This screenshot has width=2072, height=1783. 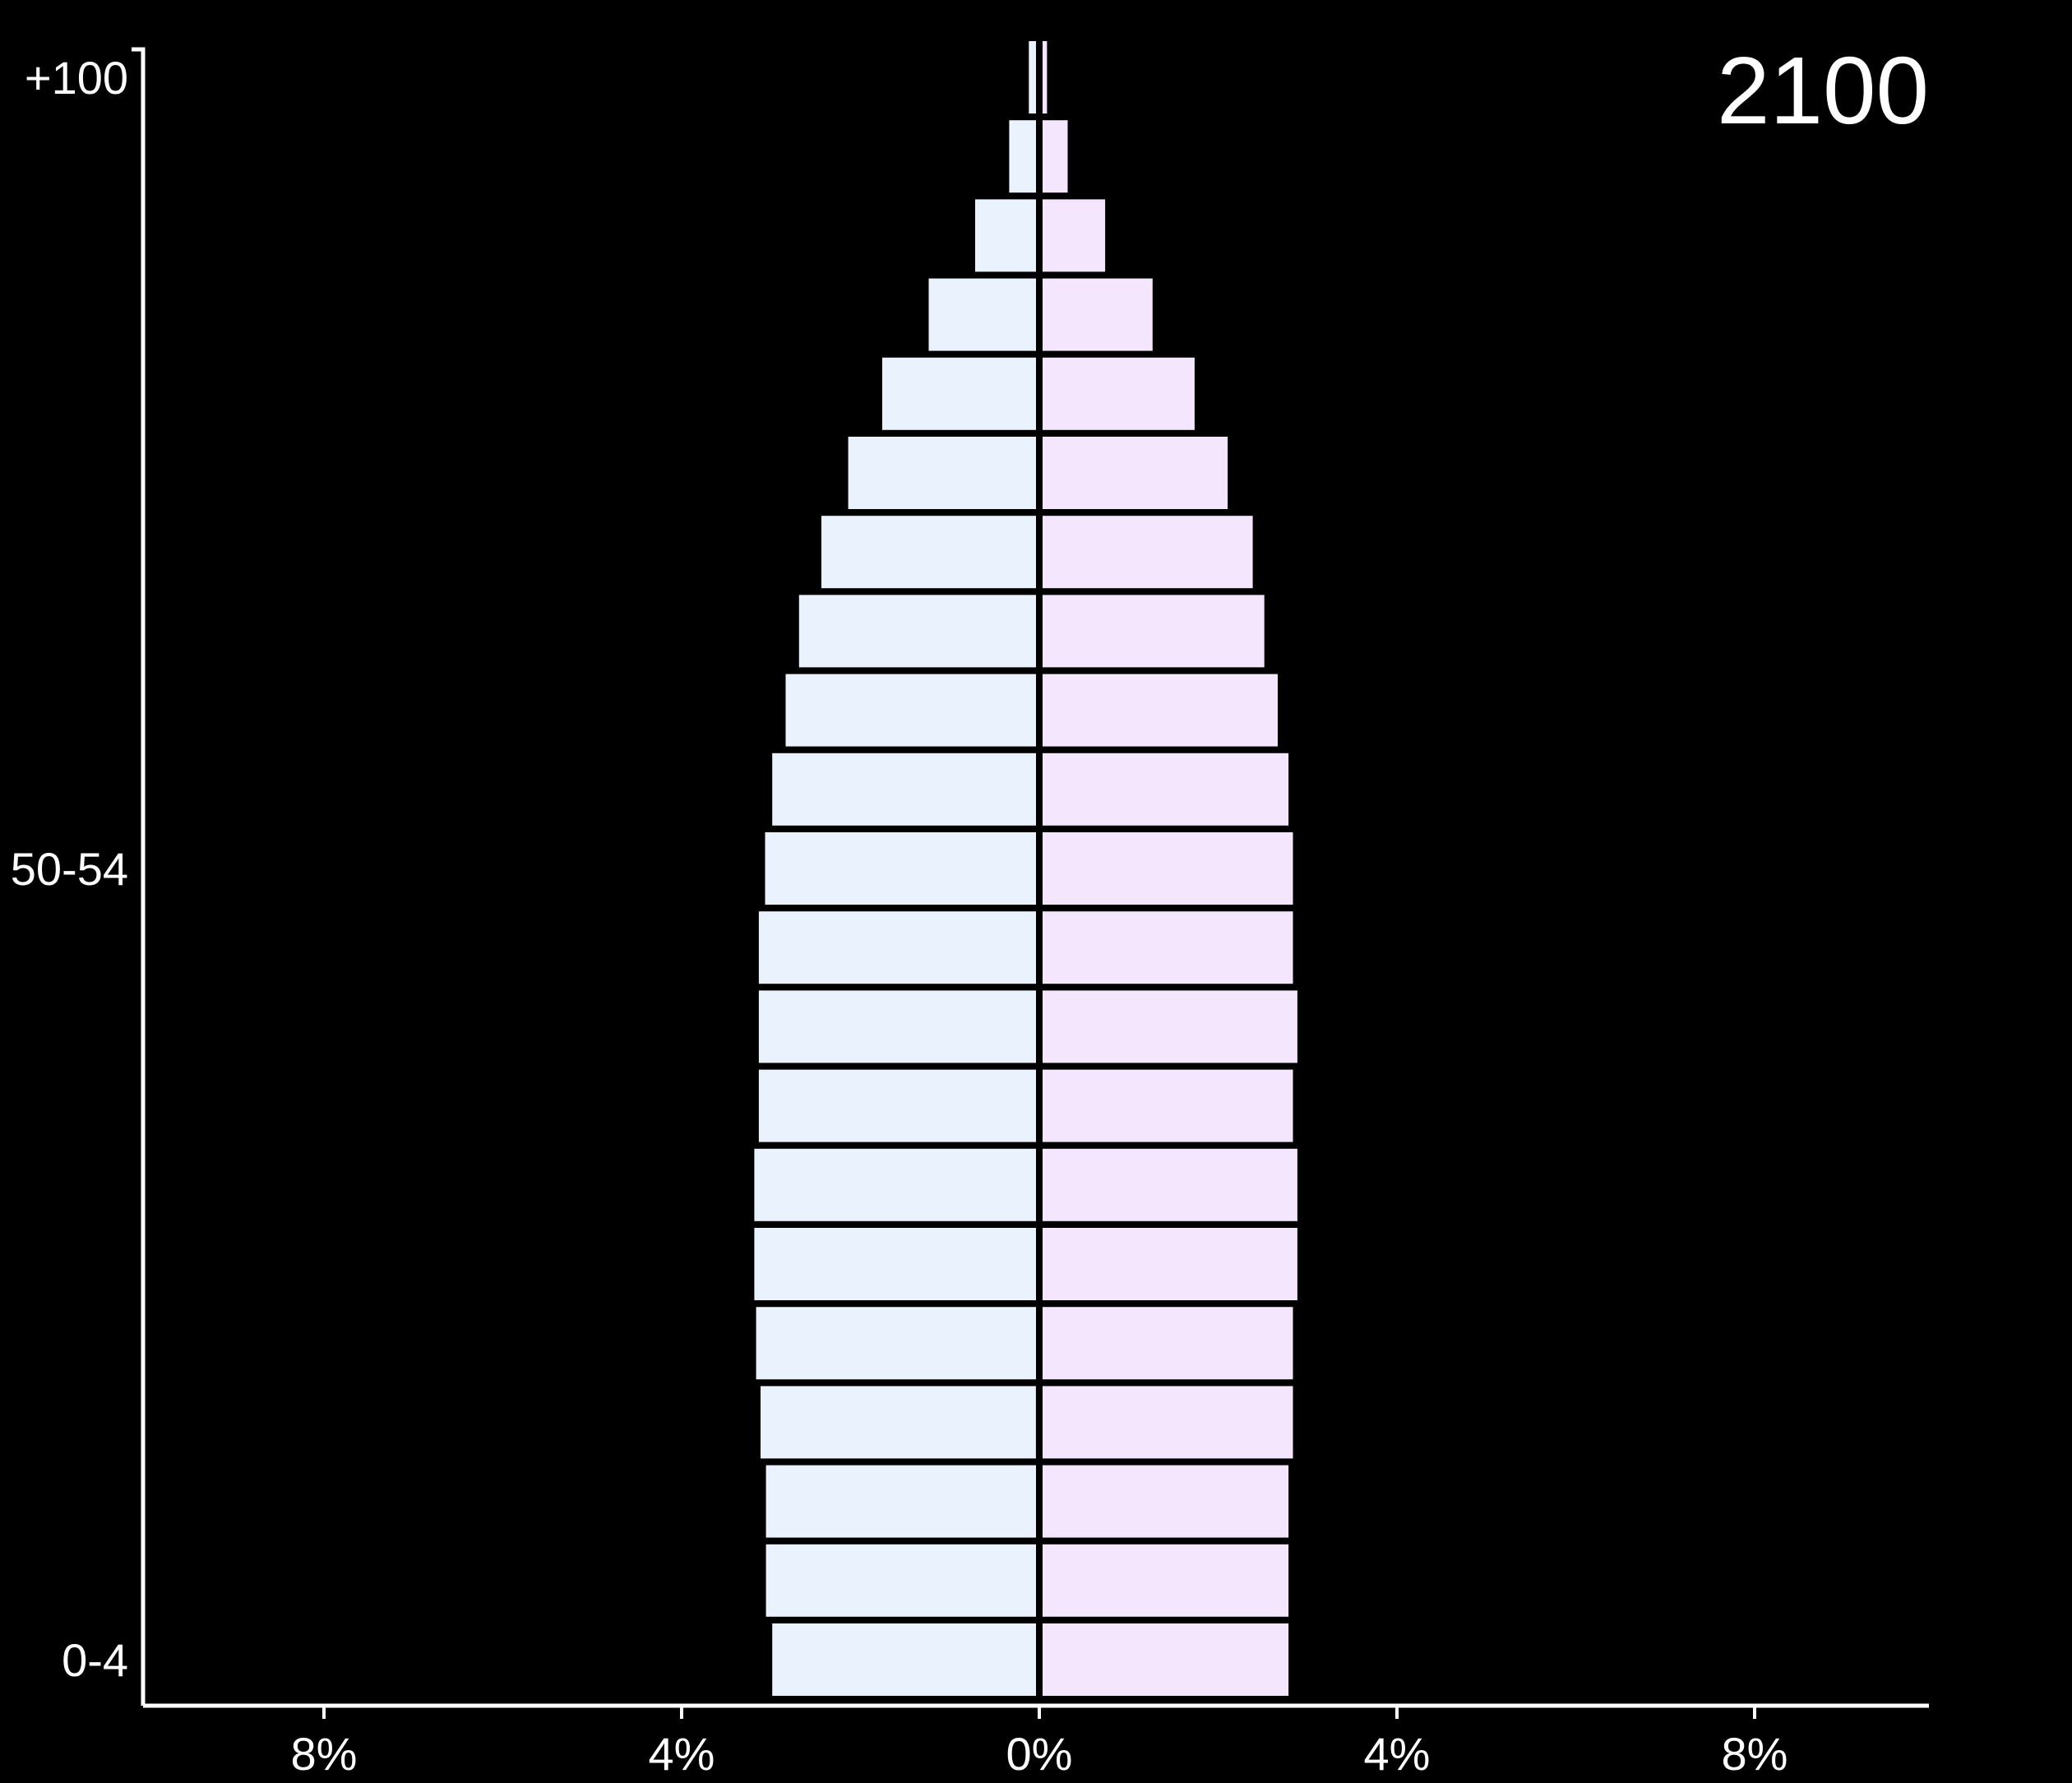 I want to click on y-tick-label: 50-54, so click(x=69, y=869).